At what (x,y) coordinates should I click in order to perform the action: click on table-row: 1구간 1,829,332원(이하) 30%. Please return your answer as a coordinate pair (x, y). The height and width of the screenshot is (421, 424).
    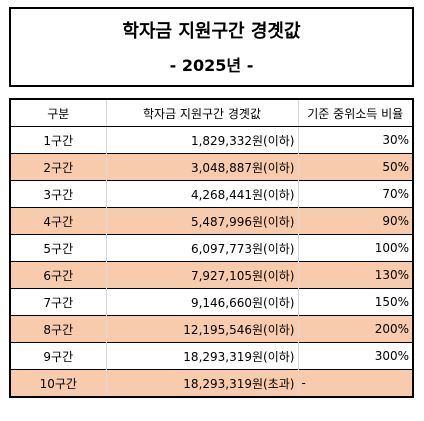
    Looking at the image, I should click on (211, 140).